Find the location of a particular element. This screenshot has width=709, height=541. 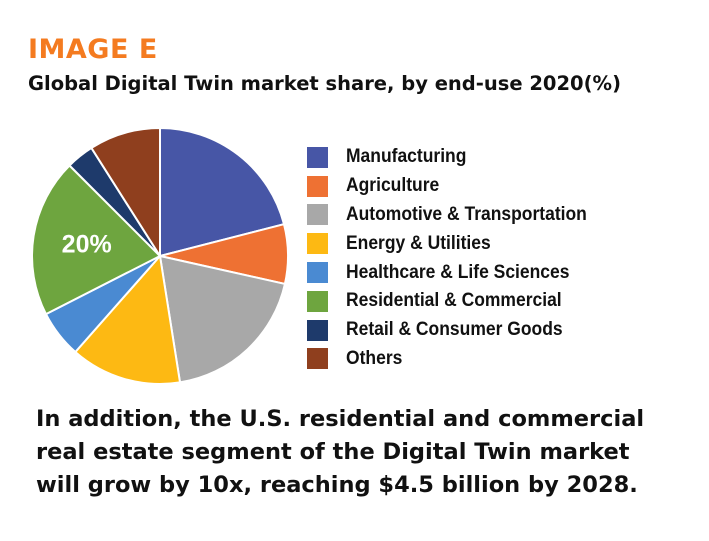

legend-item: Retail & Consumer Goods is located at coordinates (457, 330).